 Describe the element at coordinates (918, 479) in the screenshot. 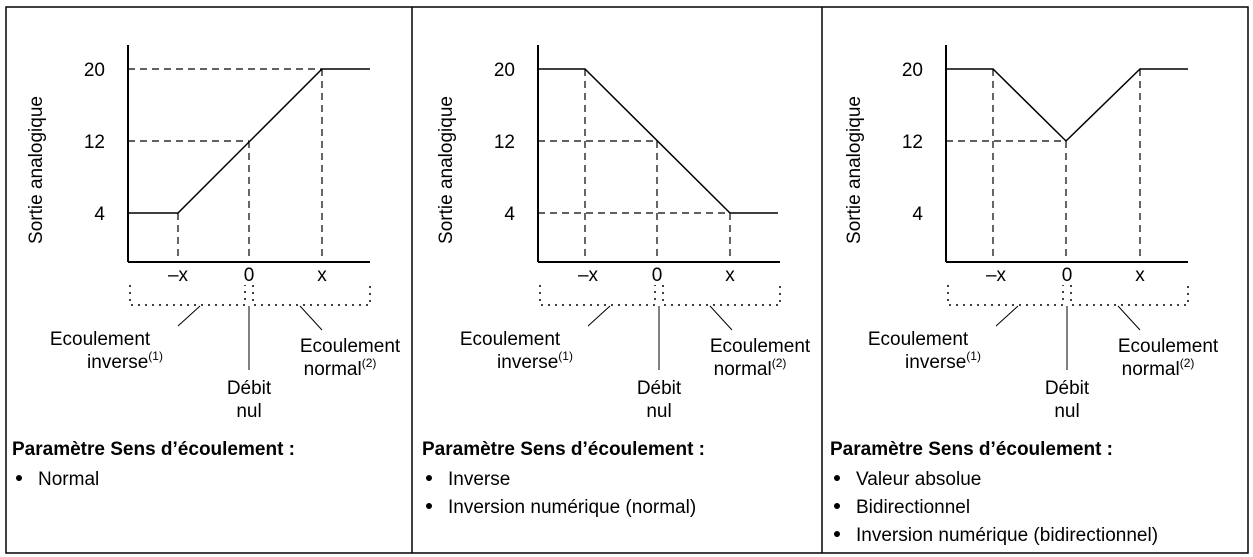

I see `bullet: Valeur absolue` at that location.